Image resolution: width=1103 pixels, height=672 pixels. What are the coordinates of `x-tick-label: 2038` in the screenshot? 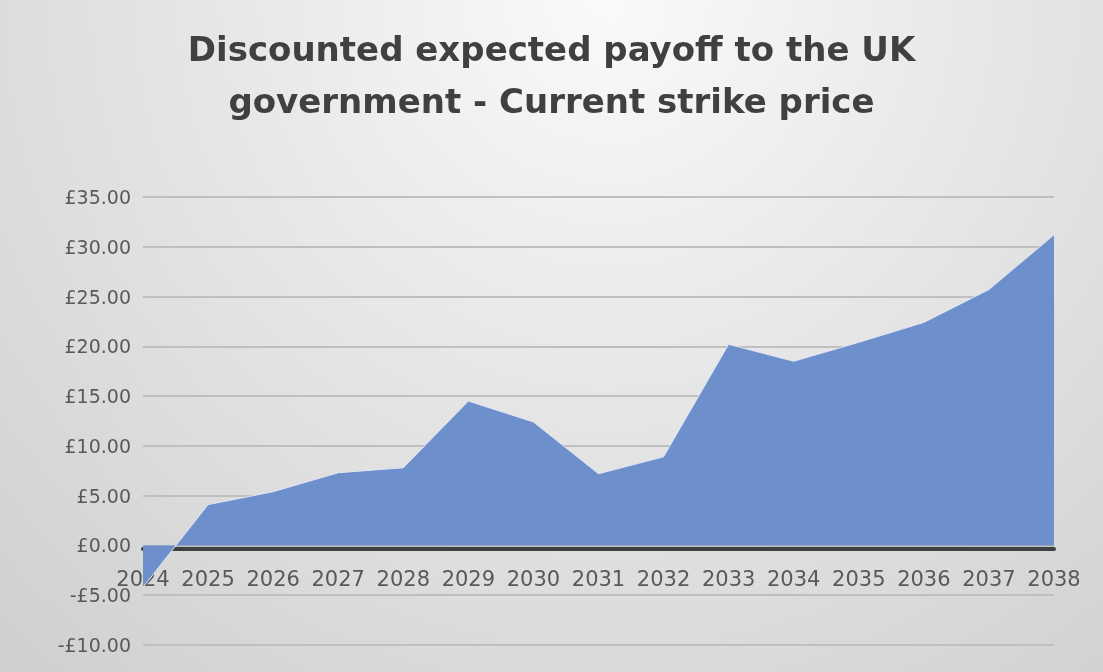 It's located at (1054, 579).